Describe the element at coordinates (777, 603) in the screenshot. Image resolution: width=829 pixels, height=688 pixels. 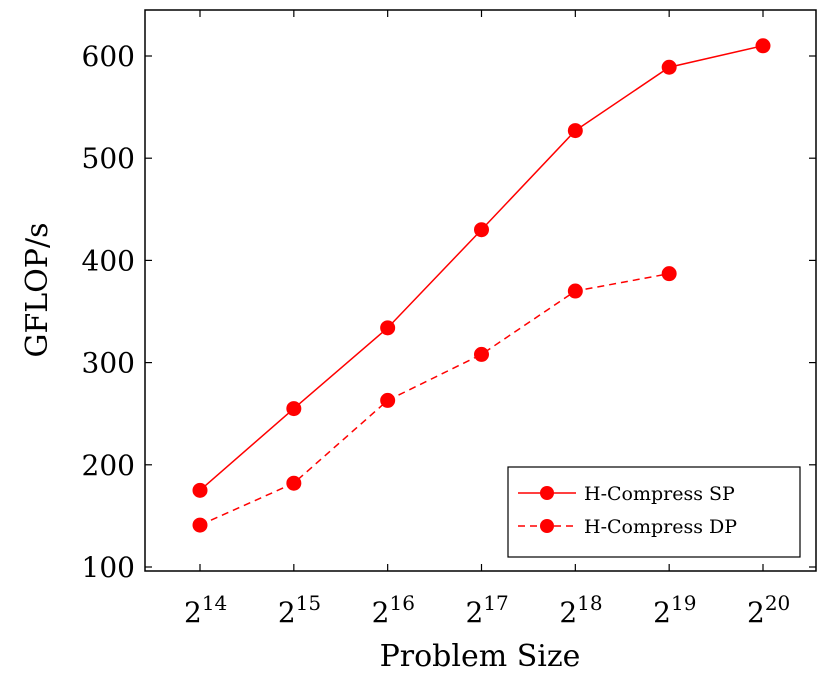
I see `x-tick-exponent: 20` at that location.